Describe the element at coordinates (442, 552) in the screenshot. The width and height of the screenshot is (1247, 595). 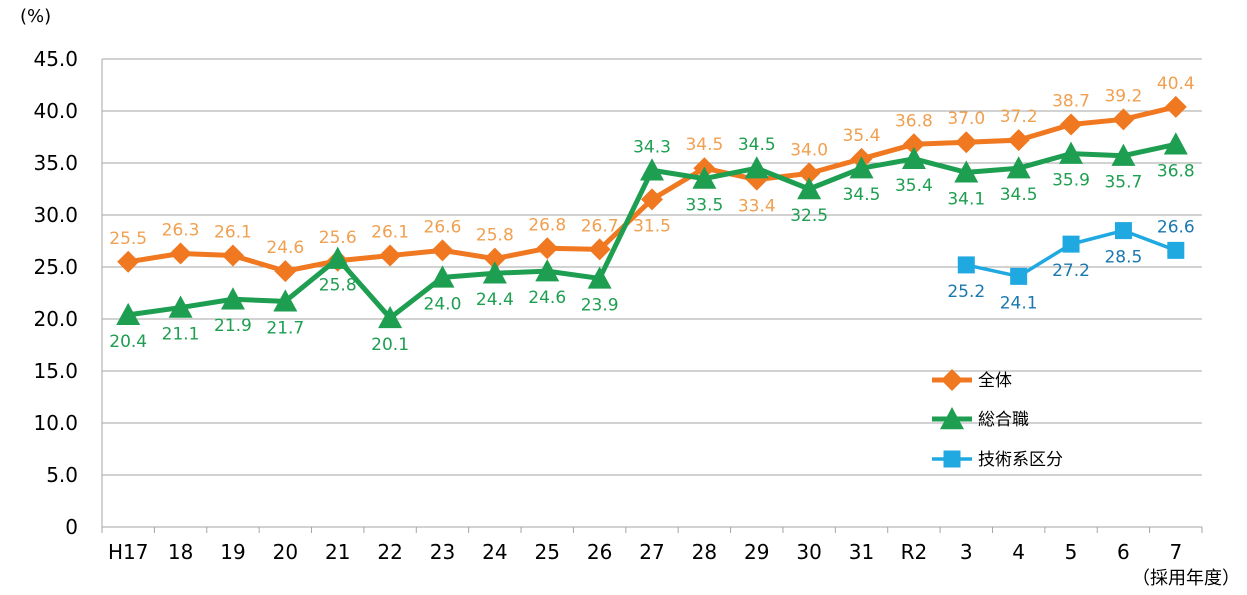
I see `x-tick-label: 23` at that location.